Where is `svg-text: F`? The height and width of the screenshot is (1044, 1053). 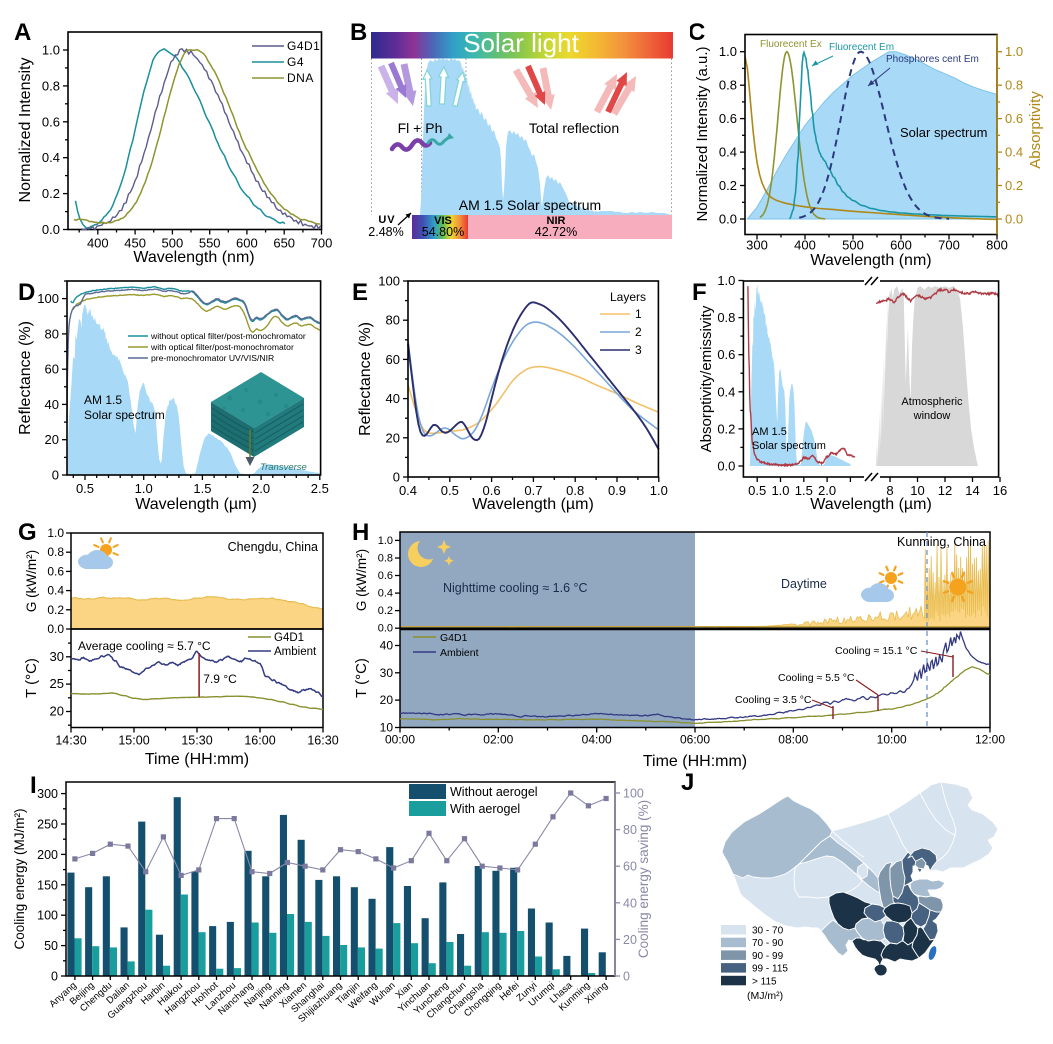 svg-text: F is located at coordinates (699, 292).